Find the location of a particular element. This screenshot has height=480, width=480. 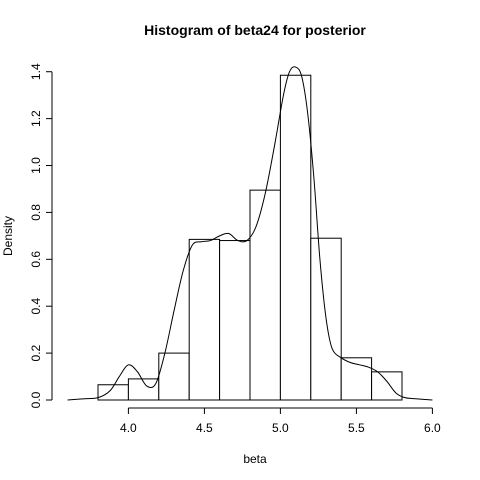

y-tick-label: 1.0 is located at coordinates (36, 165).